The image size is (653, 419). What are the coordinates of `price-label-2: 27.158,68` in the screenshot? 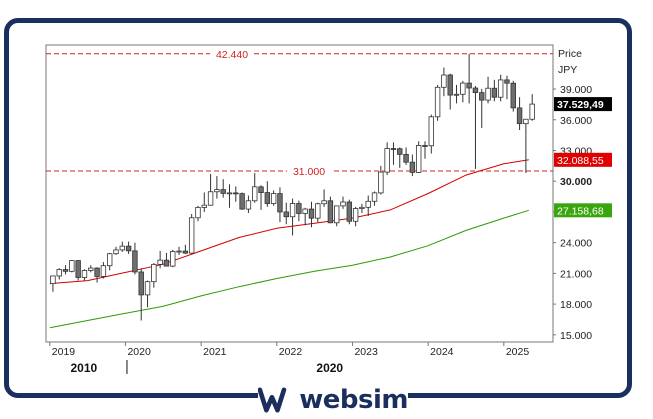 It's located at (580, 211).